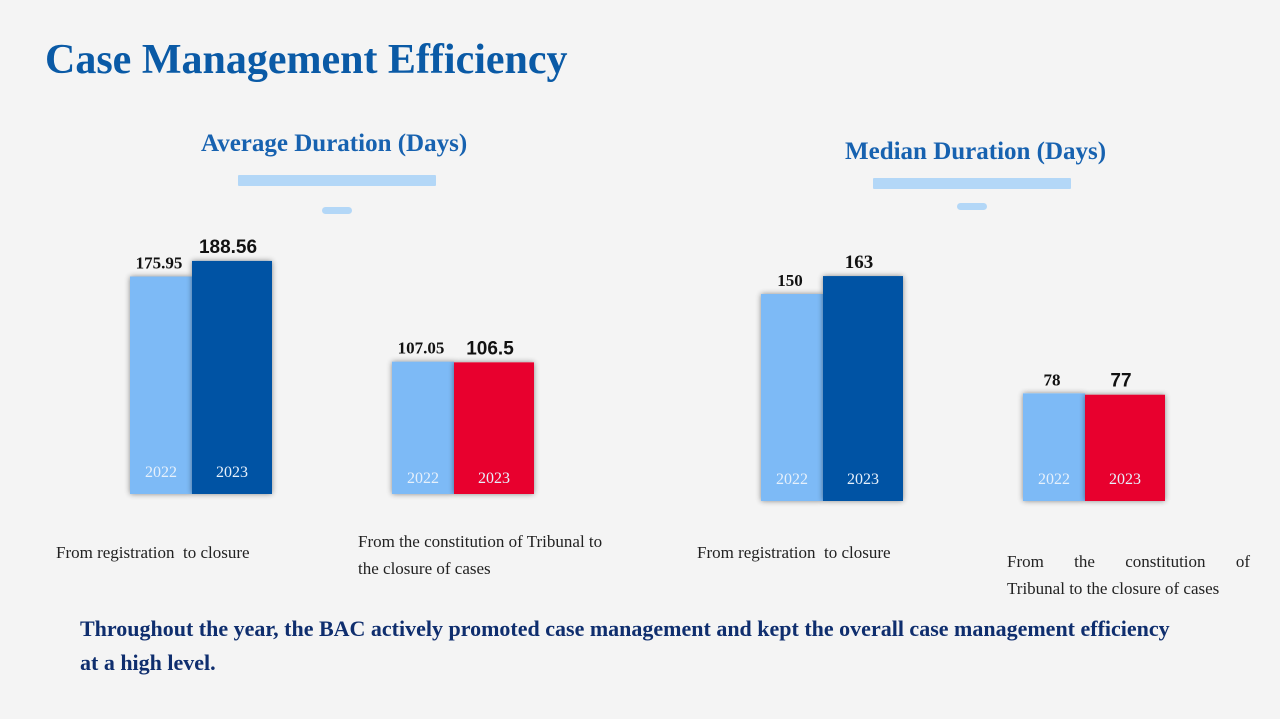 This screenshot has width=1280, height=719. Describe the element at coordinates (494, 478) in the screenshot. I see `series-label-chart0-group1-2023: 2023` at that location.